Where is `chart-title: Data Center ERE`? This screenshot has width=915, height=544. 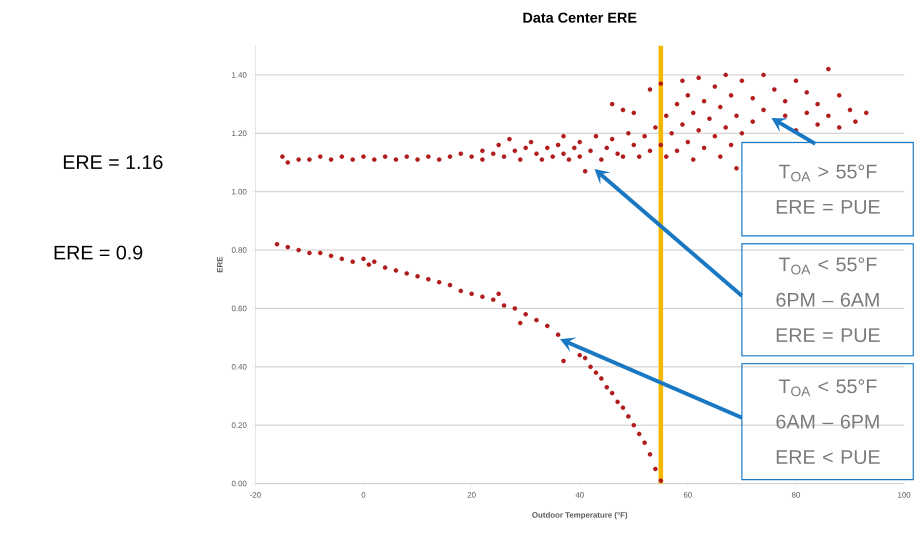 chart-title: Data Center ERE is located at coordinates (579, 17).